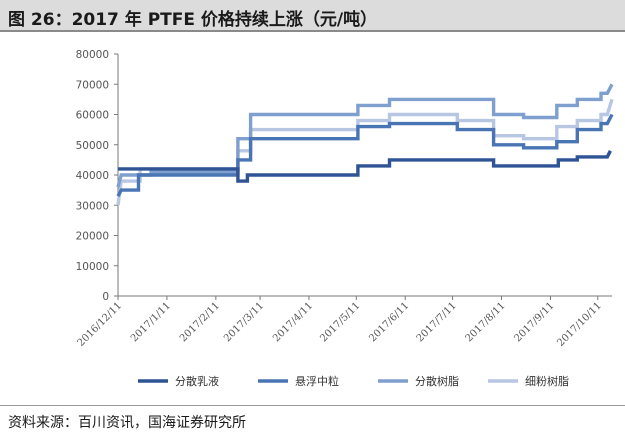 The height and width of the screenshot is (442, 625). Describe the element at coordinates (92, 116) in the screenshot. I see `y-tick-label: 60000` at that location.